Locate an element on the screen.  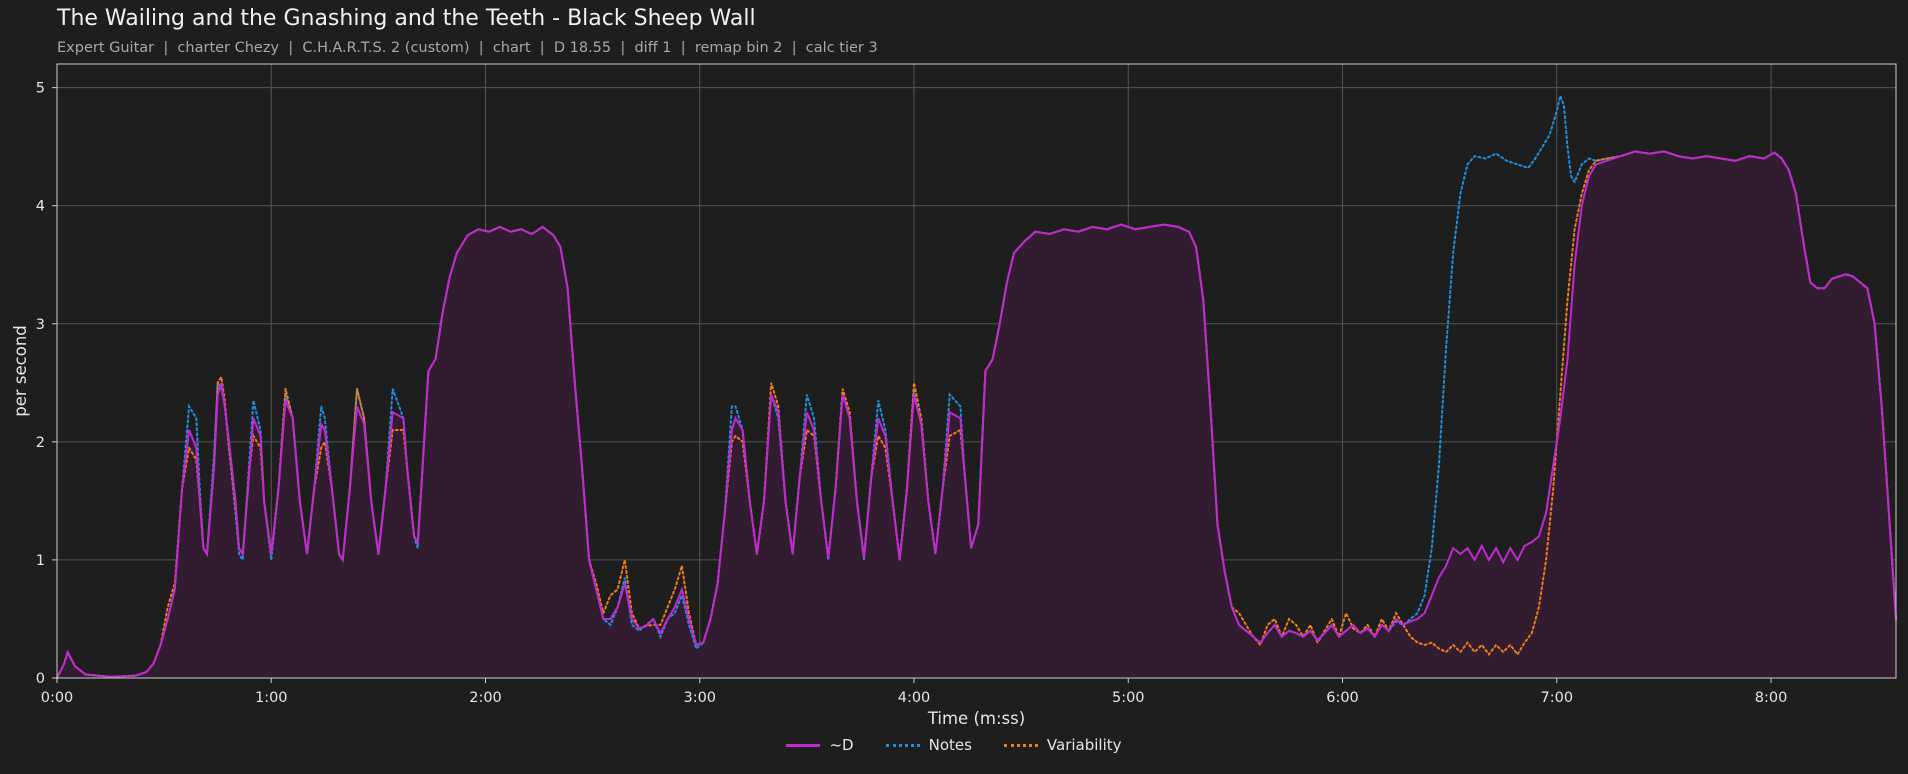
legend-label-d: ~D is located at coordinates (841, 745).